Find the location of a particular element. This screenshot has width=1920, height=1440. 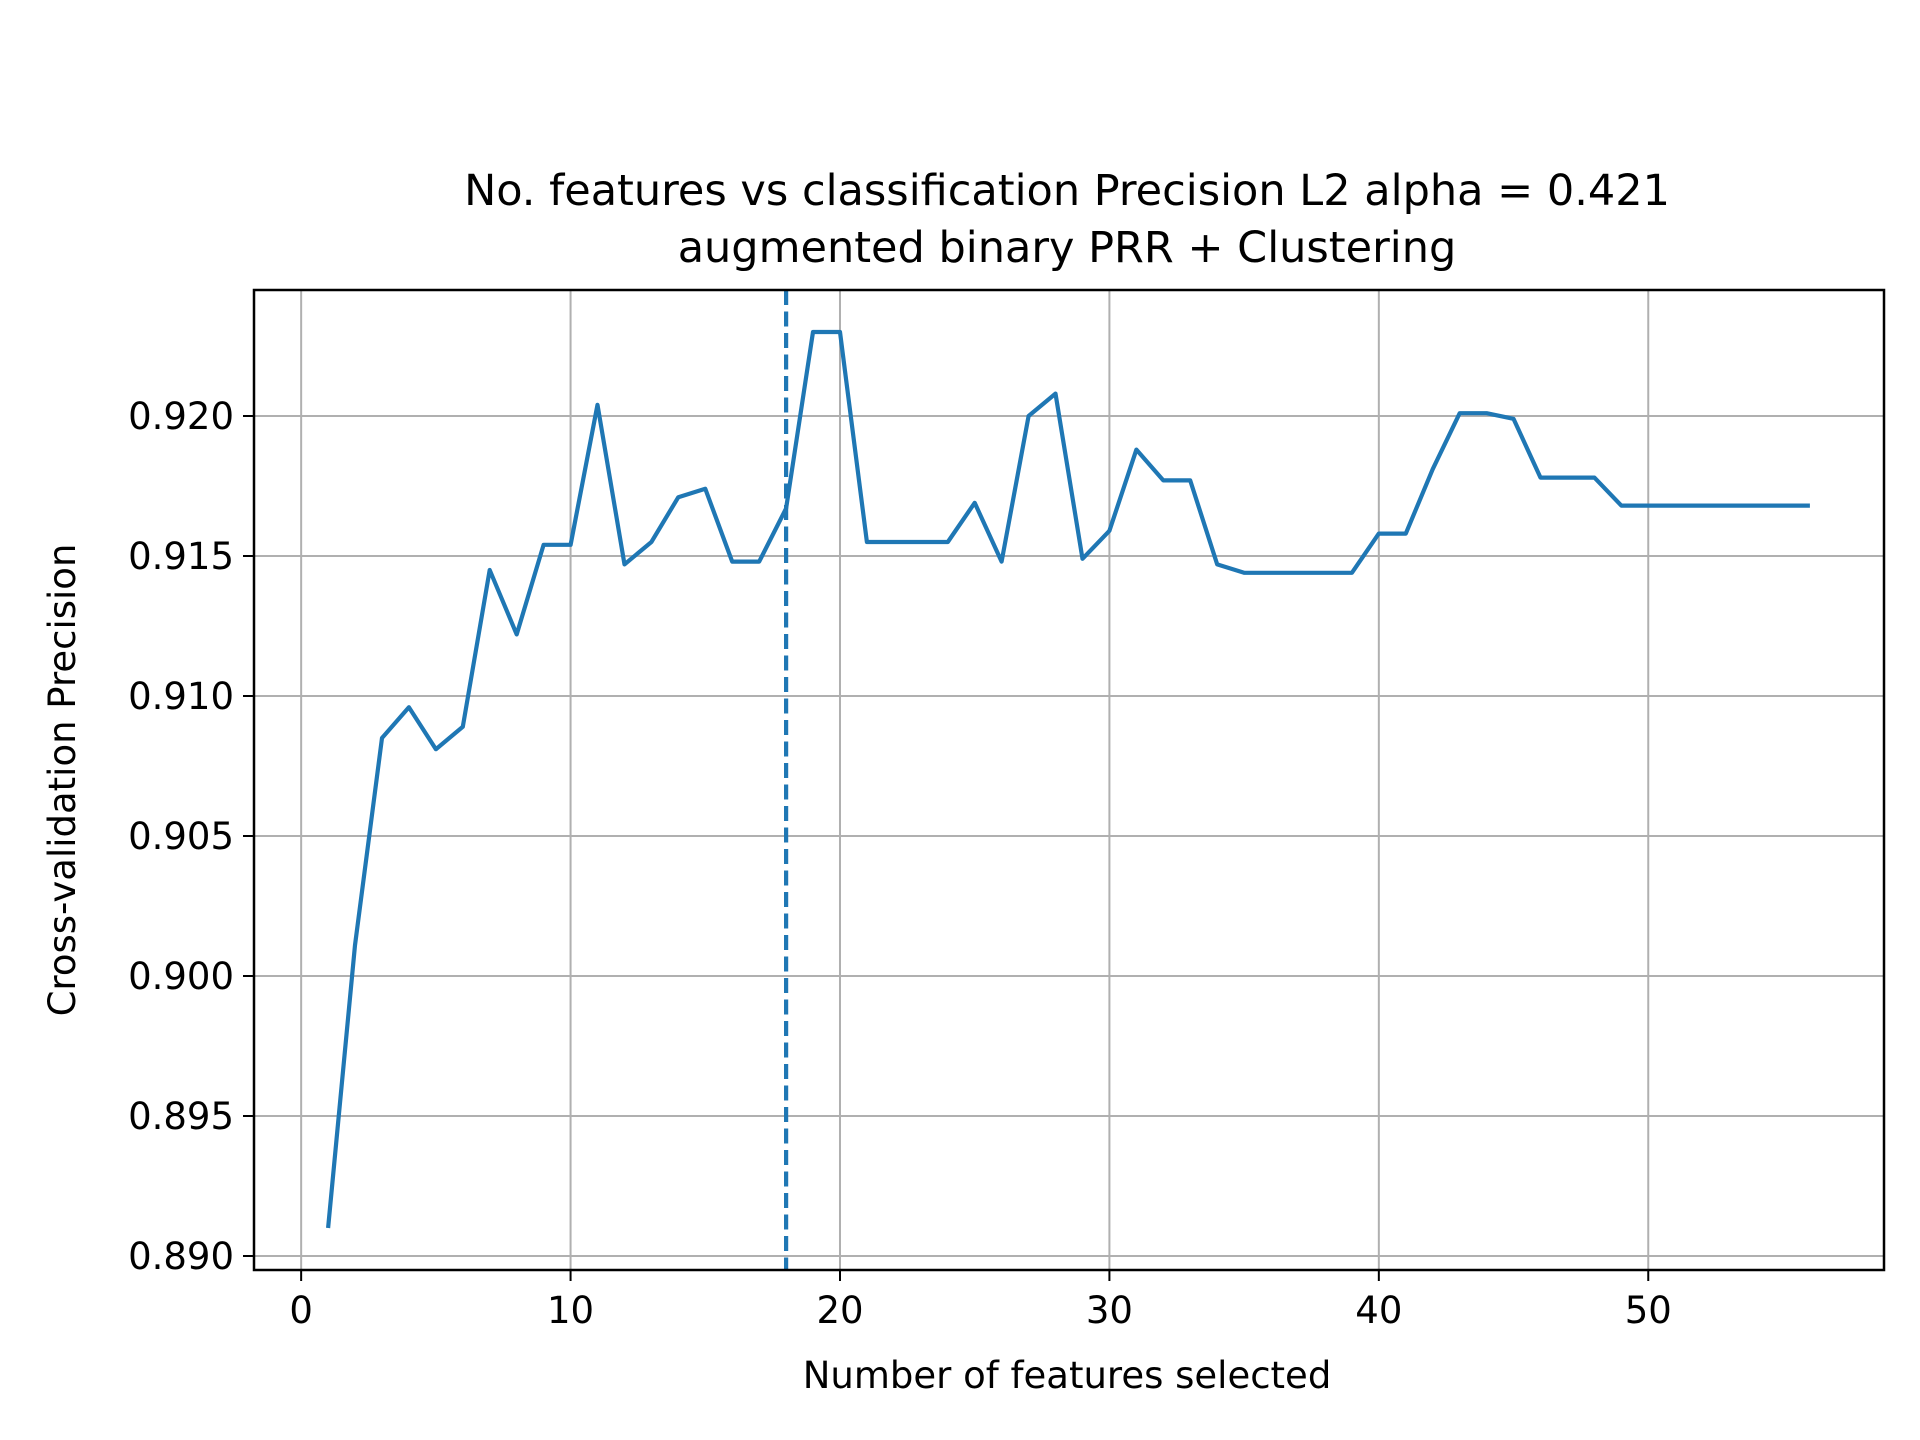

x-tick-label: 0 is located at coordinates (301, 1310).